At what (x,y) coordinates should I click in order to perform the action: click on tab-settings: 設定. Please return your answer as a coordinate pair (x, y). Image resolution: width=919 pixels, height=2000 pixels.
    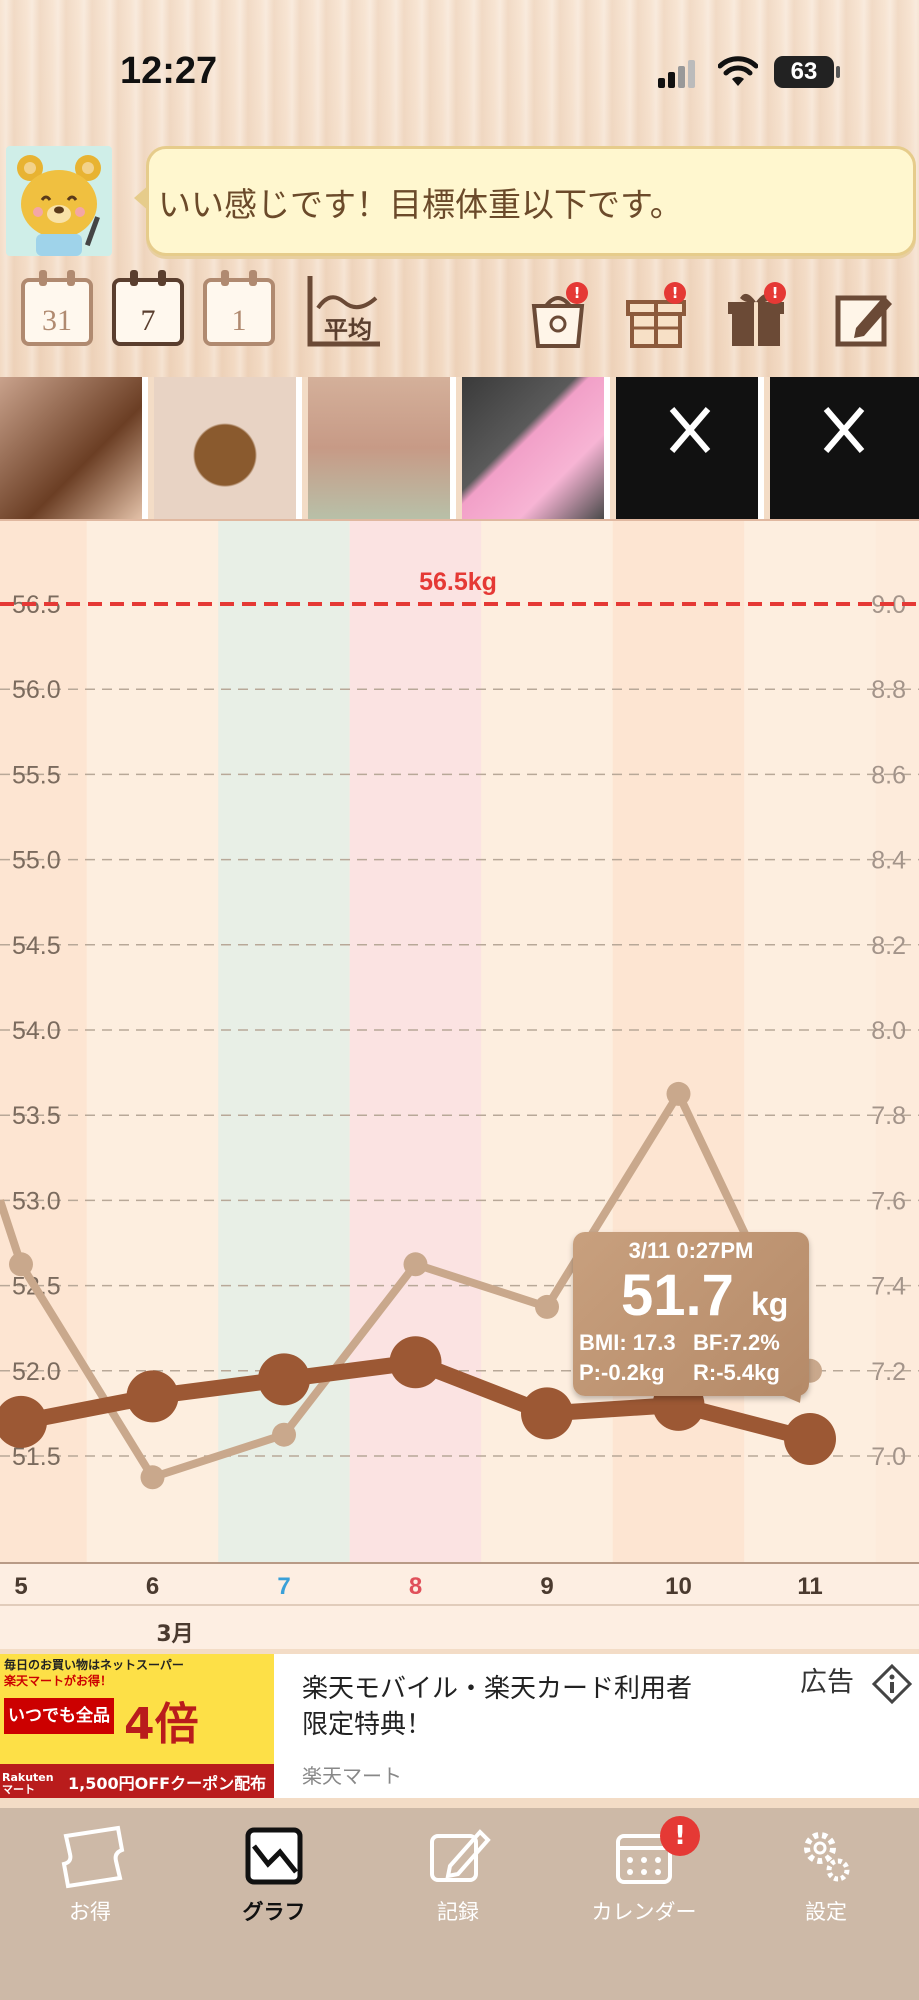
    Looking at the image, I should click on (826, 1872).